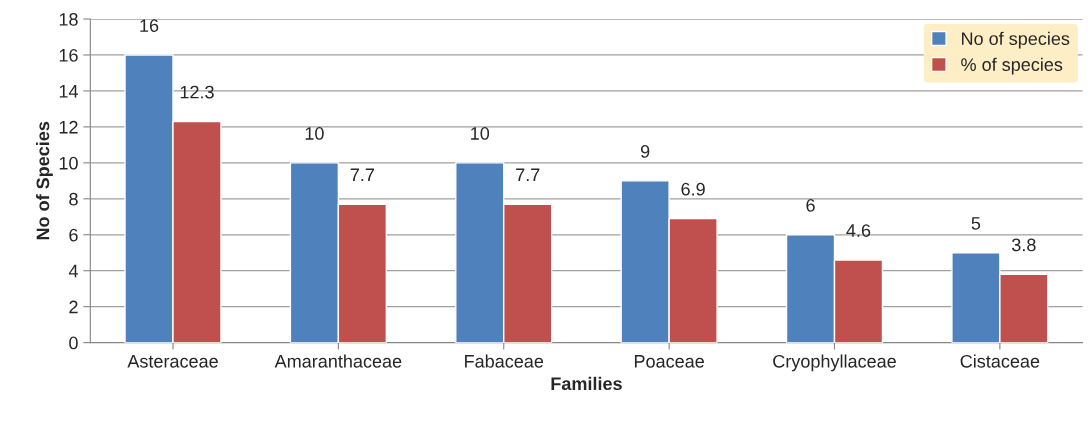 The image size is (1088, 423). I want to click on y-tick-label: 8, so click(73, 199).